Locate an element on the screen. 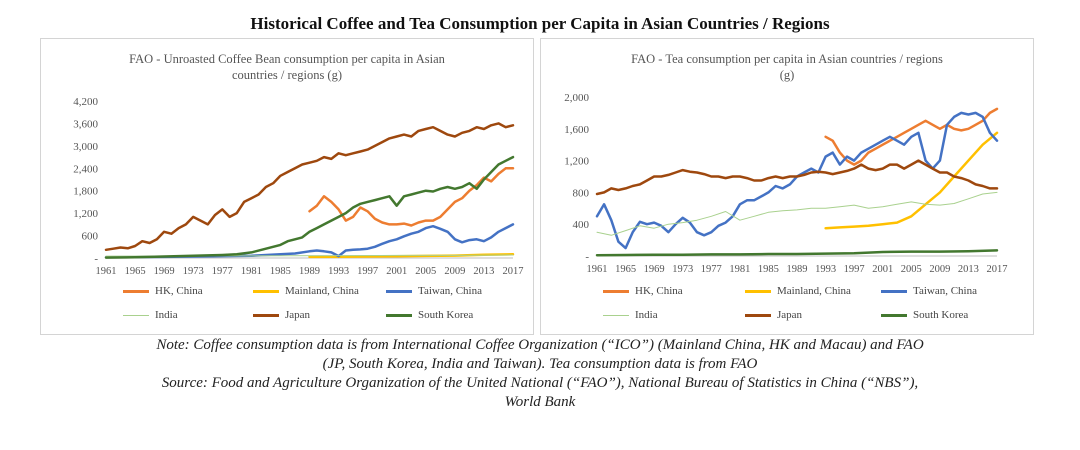 This screenshot has height=450, width=1080. tea-x-tick-label: 1993 is located at coordinates (825, 269).